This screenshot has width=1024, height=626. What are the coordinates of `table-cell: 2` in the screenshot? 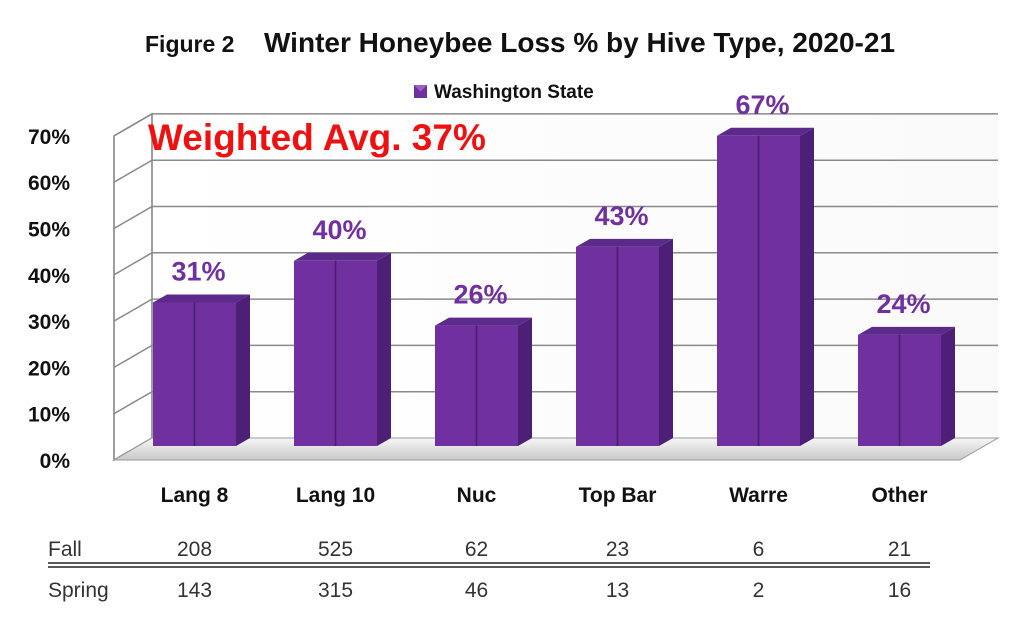 It's located at (759, 590).